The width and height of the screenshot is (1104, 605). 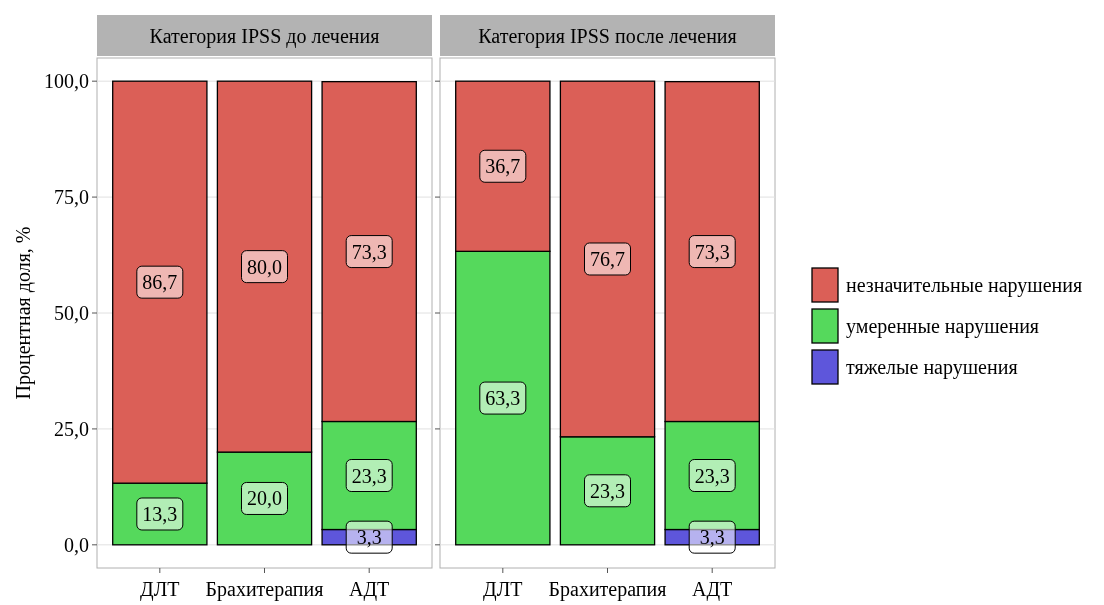 I want to click on data-label: 63,3, so click(x=503, y=398).